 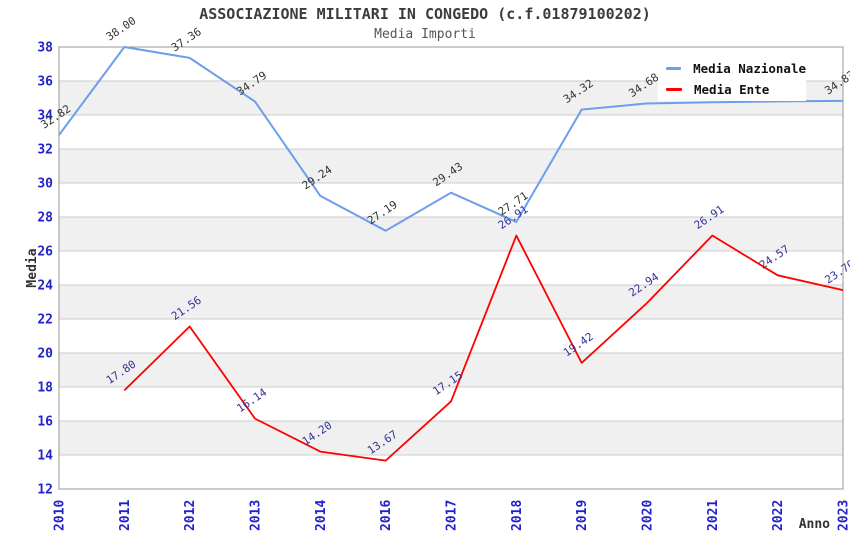 I want to click on legend: Media Nazionale Media Ente, so click(x=732, y=78).